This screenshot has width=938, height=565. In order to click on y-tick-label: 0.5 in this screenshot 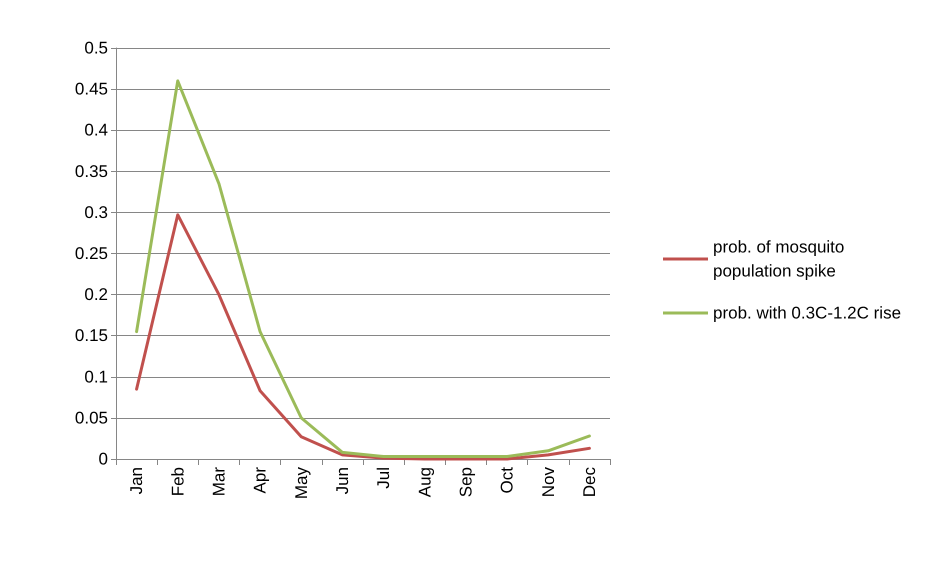, I will do `click(96, 48)`.